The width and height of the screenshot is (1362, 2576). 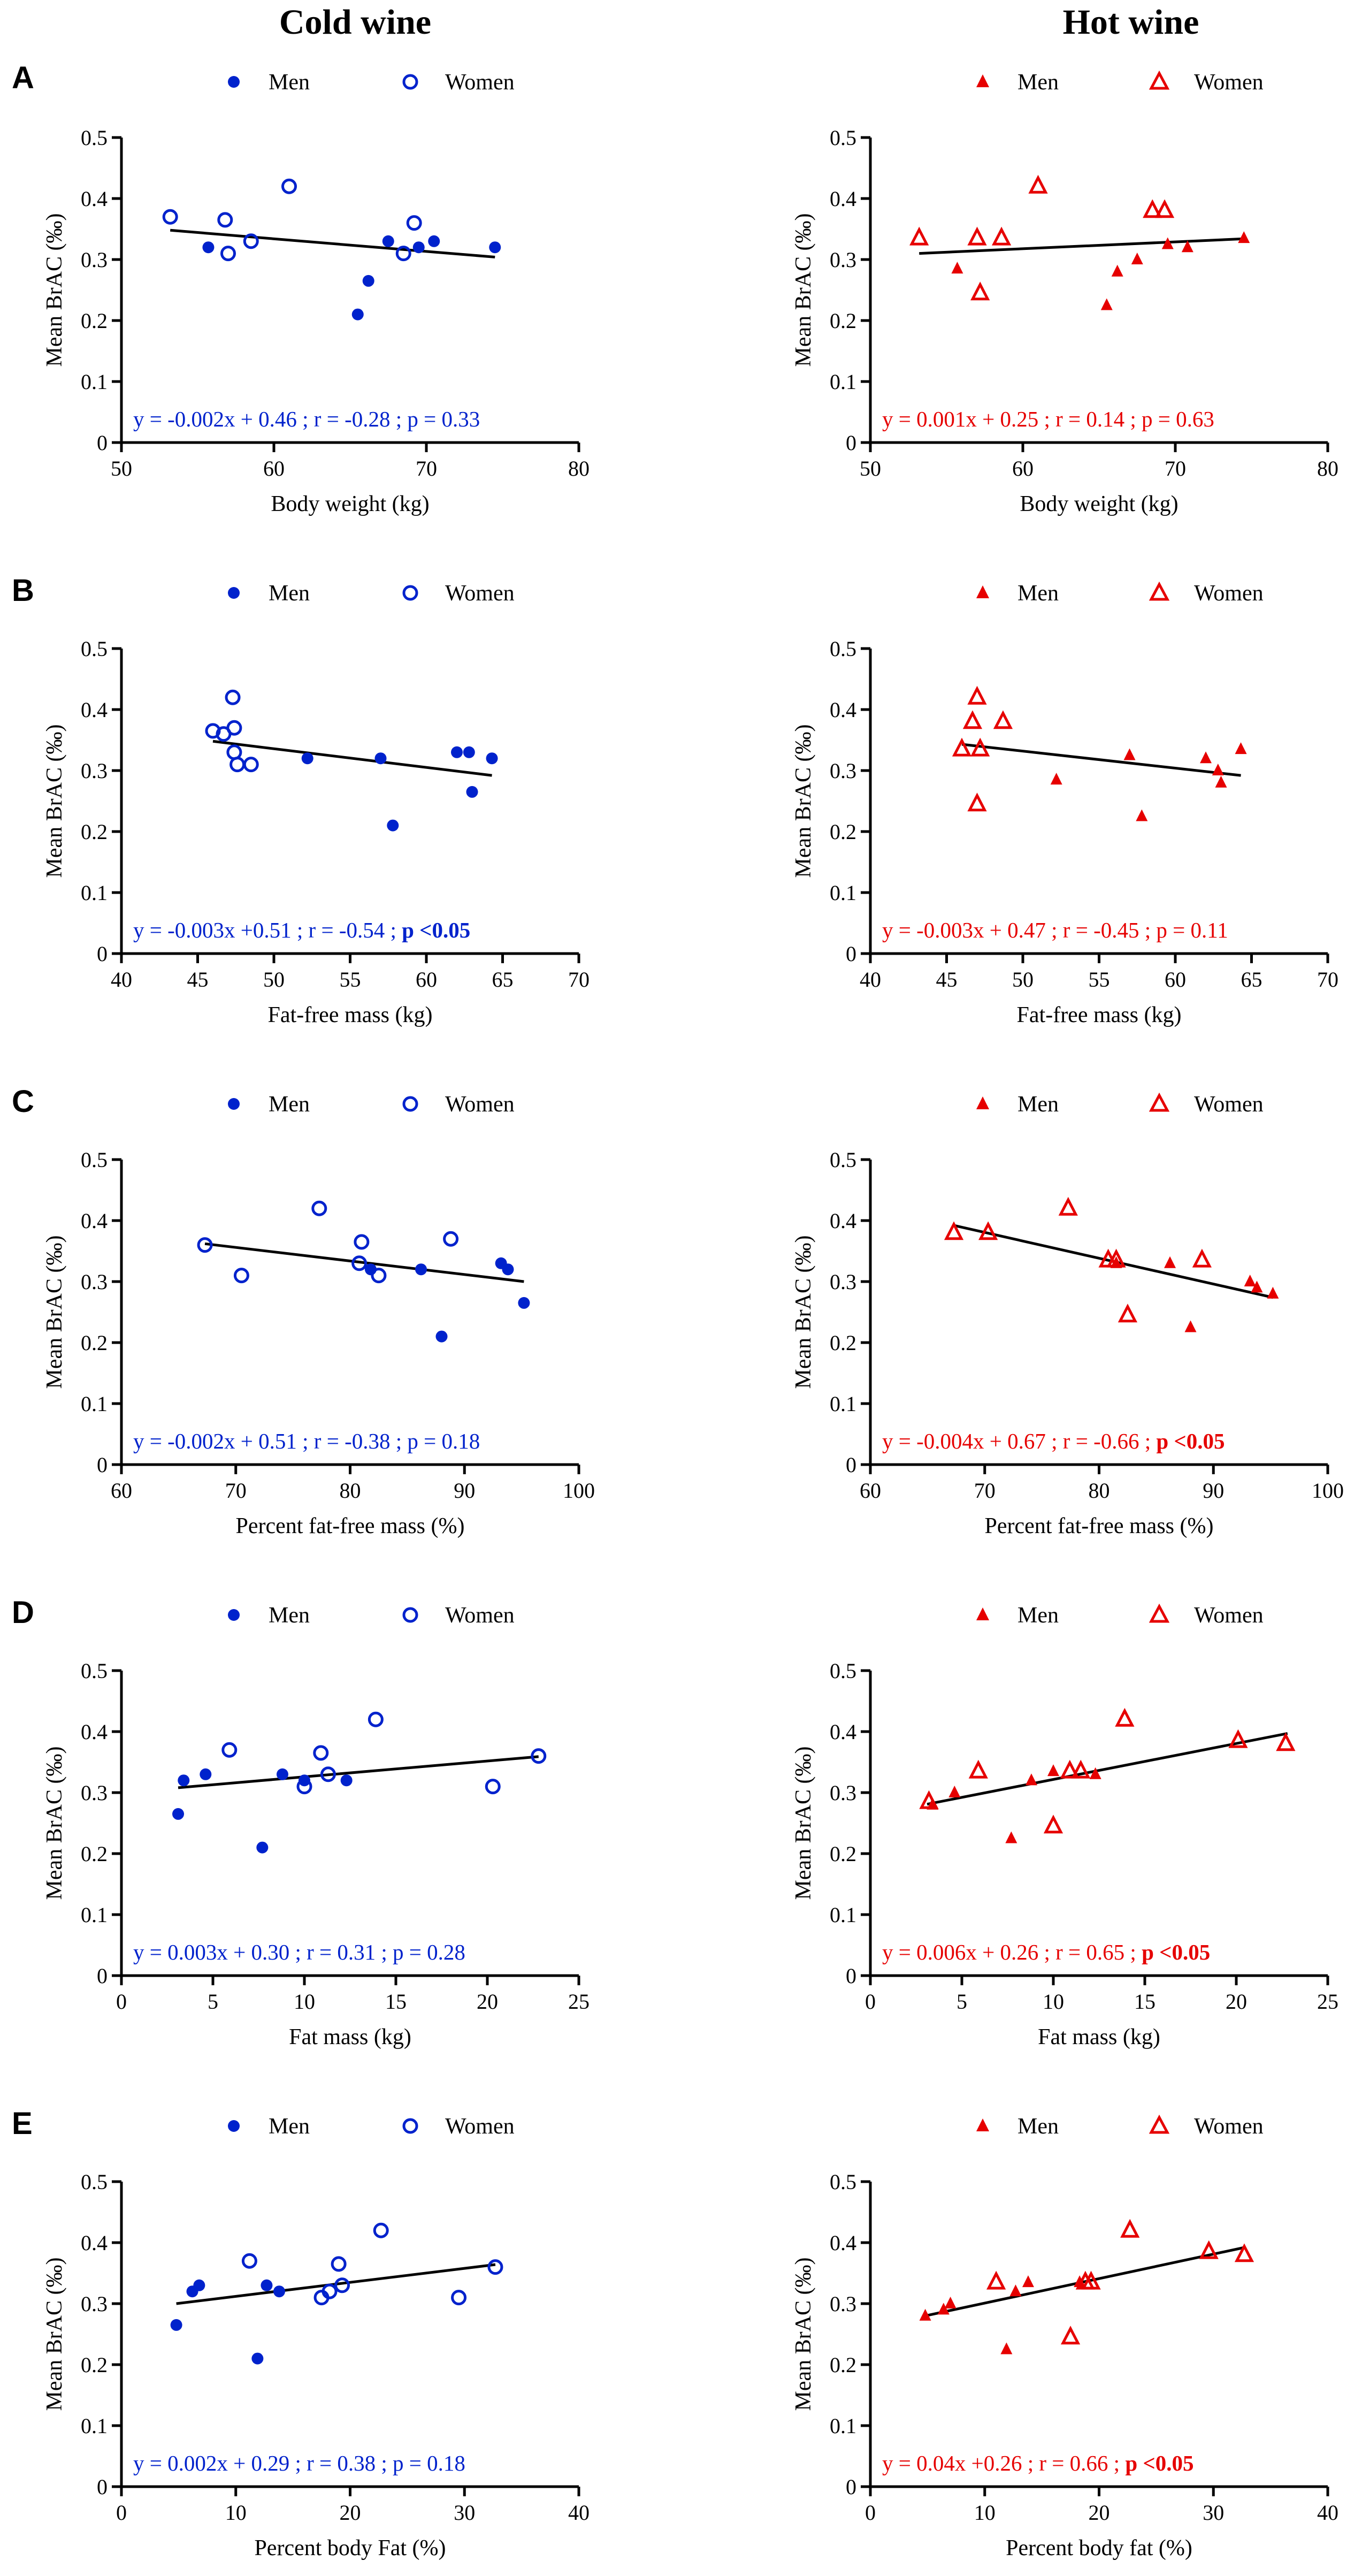 What do you see at coordinates (465, 1490) in the screenshot?
I see `x-tick-label: 90` at bounding box center [465, 1490].